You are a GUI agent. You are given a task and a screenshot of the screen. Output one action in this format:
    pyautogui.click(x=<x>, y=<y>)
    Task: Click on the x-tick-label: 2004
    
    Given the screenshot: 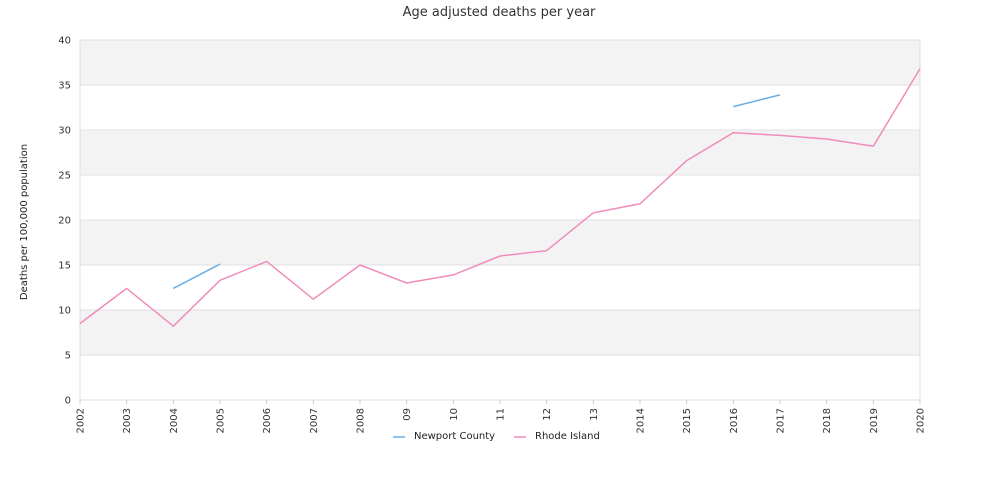 What is the action you would take?
    pyautogui.click(x=174, y=420)
    